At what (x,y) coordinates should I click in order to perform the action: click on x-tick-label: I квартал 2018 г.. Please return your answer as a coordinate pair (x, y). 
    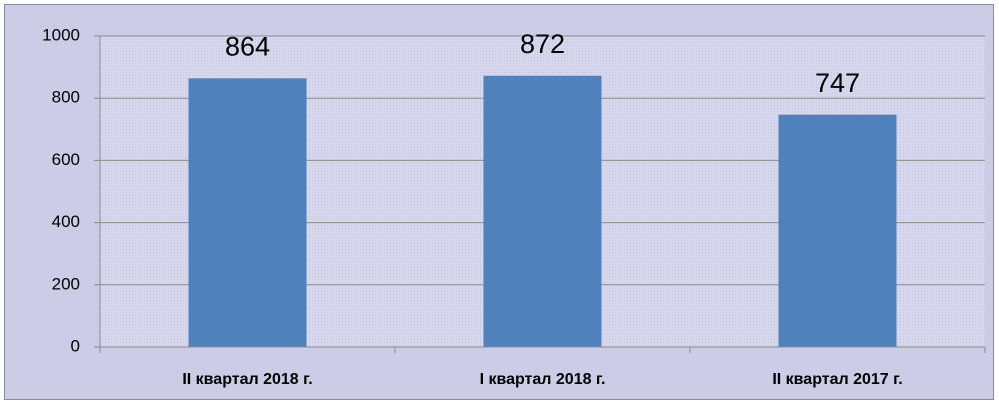
    Looking at the image, I should click on (543, 379).